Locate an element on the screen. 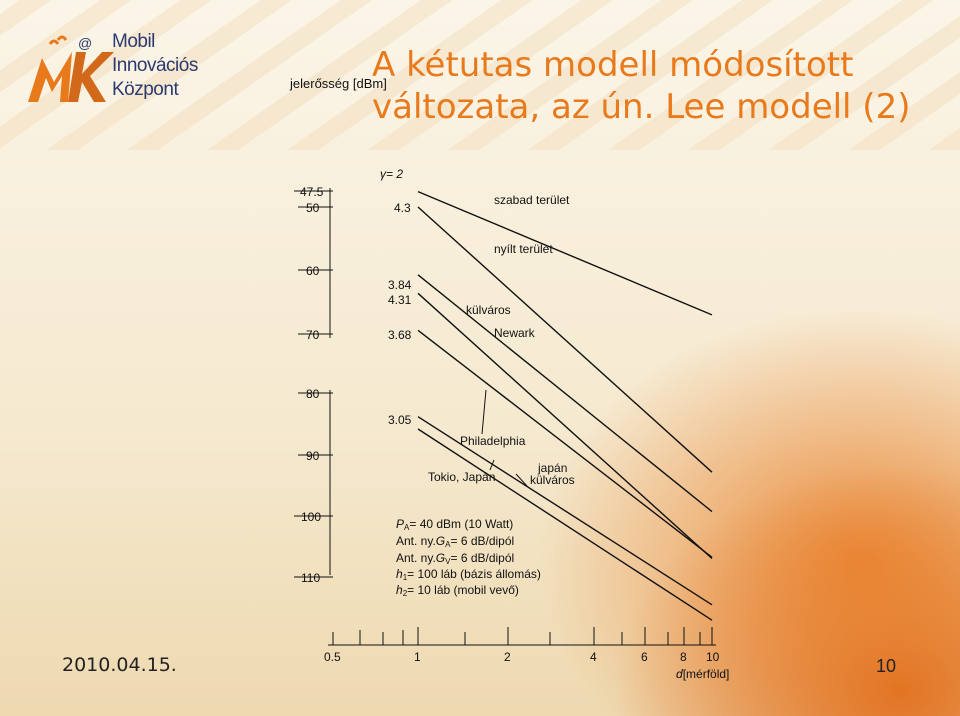 The image size is (960, 716). logo: @ is located at coordinates (71, 68).